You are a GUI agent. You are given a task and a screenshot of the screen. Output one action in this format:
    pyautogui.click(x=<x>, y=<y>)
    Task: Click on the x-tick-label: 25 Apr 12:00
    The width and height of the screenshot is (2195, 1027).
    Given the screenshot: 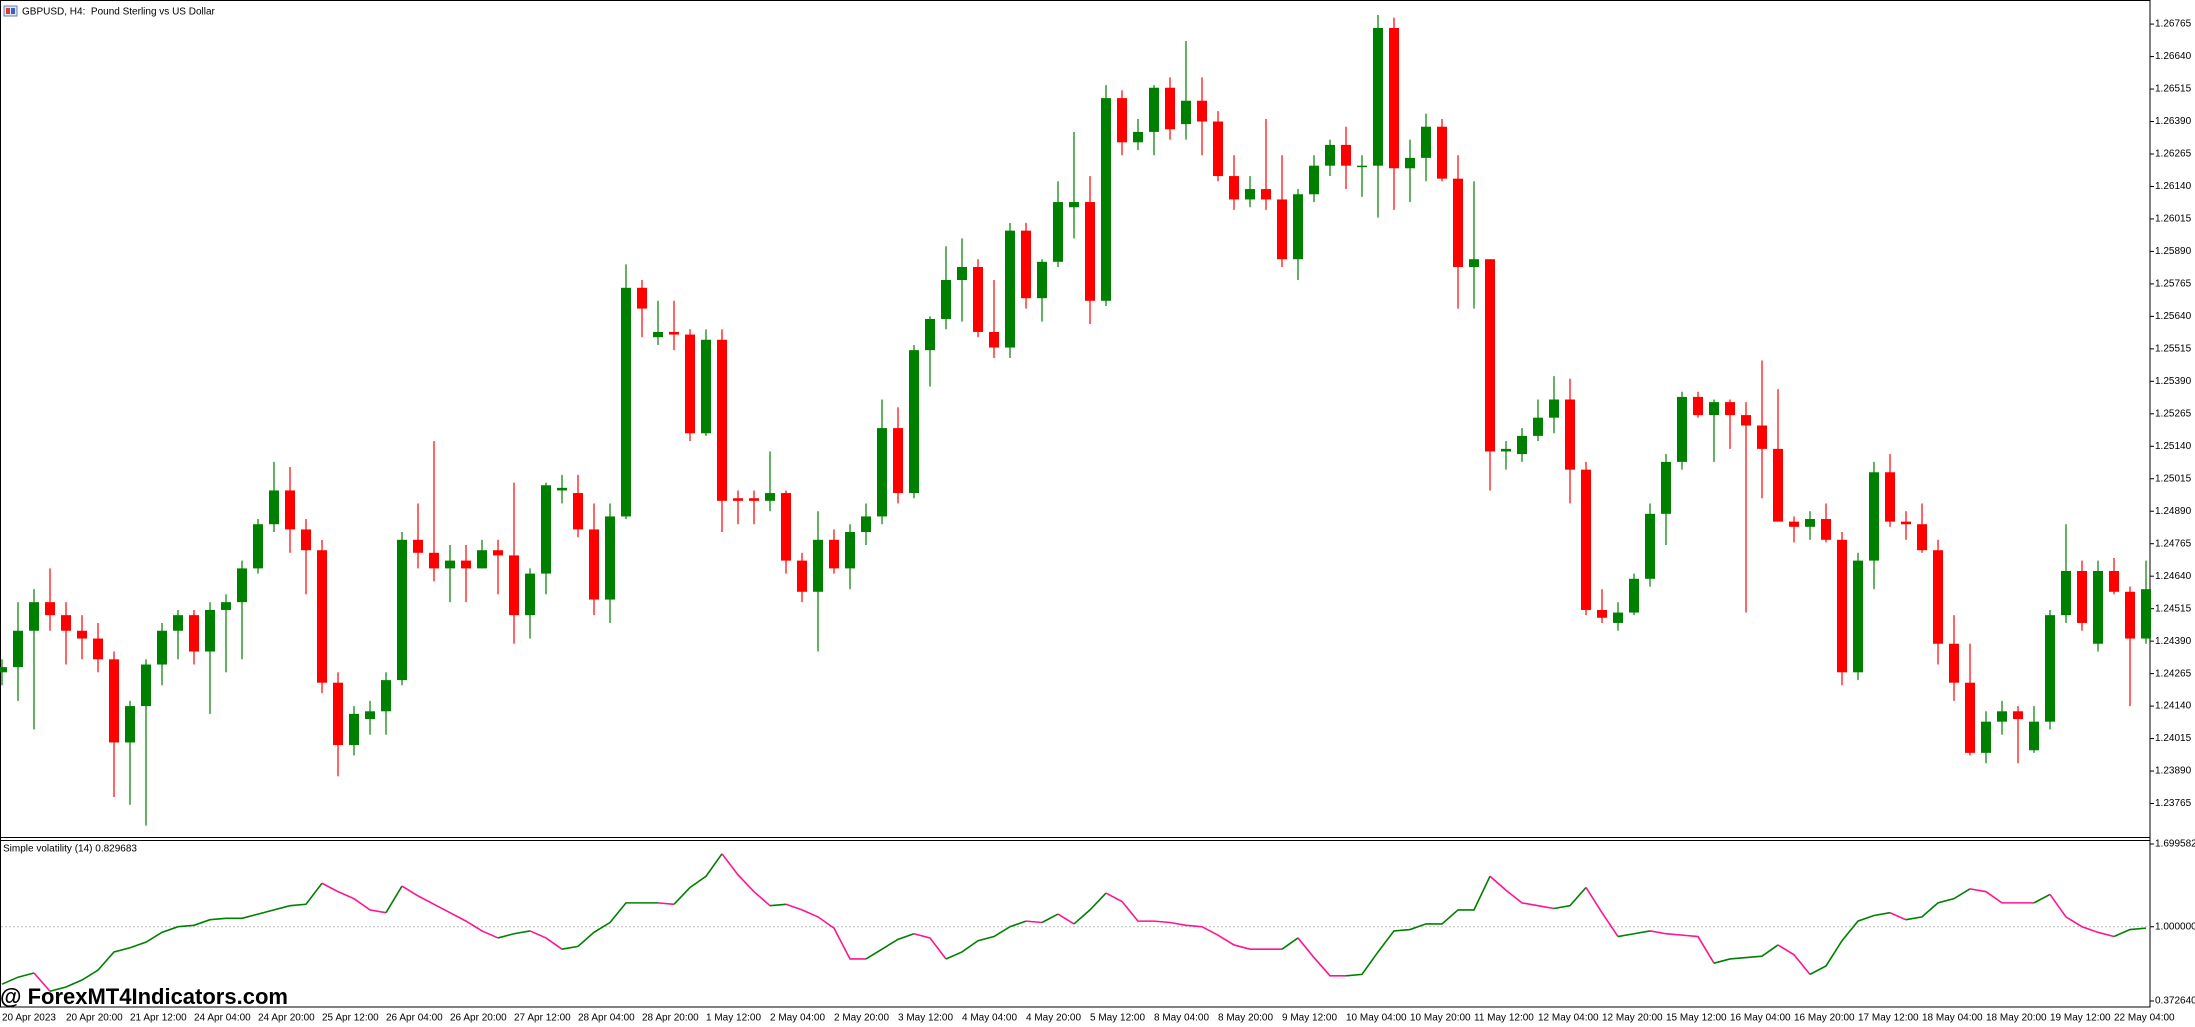 What is the action you would take?
    pyautogui.click(x=350, y=1018)
    